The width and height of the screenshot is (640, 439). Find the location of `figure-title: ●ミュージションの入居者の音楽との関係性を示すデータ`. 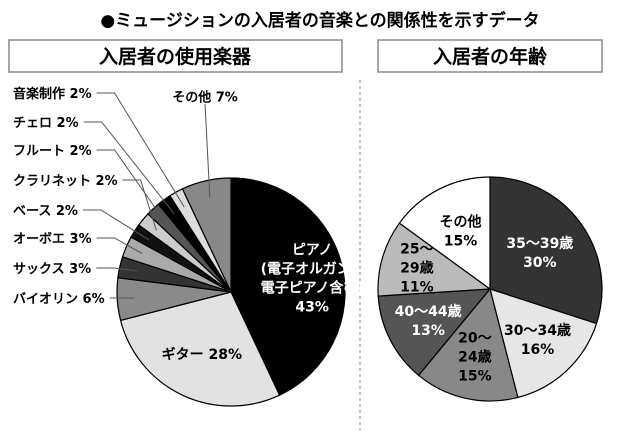

figure-title: ●ミュージションの入居者の音楽との関係性を示すデータ is located at coordinates (319, 20).